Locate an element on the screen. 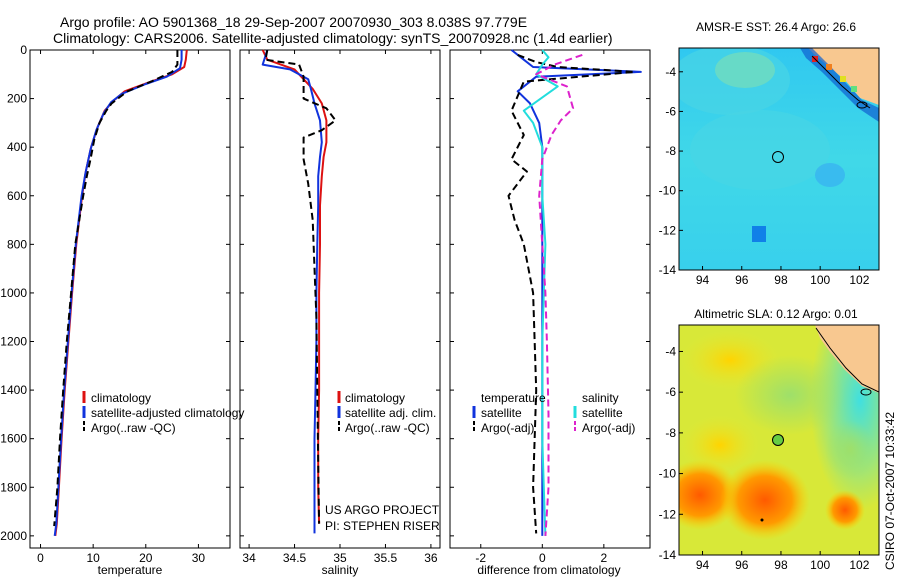 The height and width of the screenshot is (580, 900). pi-annotation: PI: STEPHEN RISER is located at coordinates (382, 526).